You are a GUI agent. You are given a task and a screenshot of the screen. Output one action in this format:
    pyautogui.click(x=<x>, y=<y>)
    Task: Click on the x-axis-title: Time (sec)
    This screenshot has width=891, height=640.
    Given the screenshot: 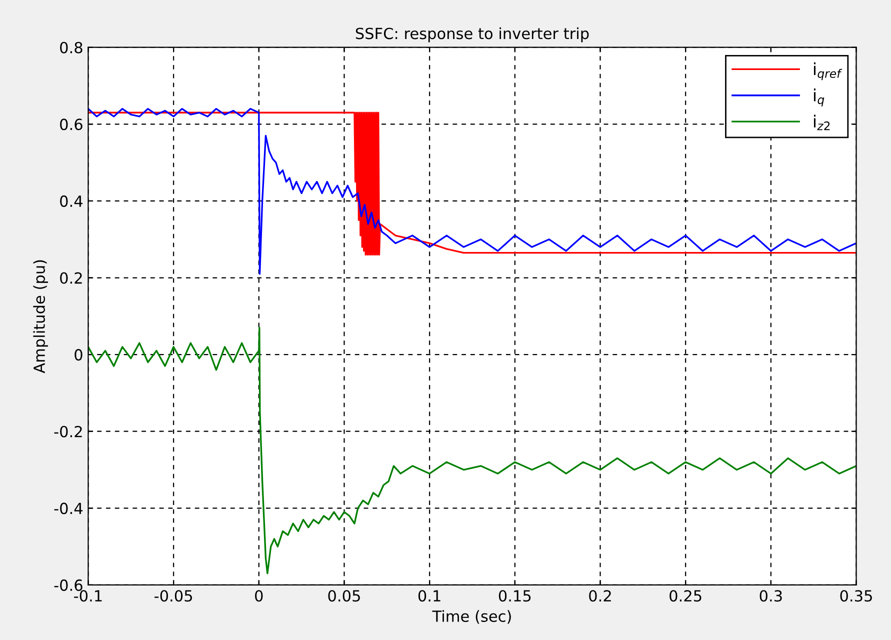 What is the action you would take?
    pyautogui.click(x=471, y=617)
    